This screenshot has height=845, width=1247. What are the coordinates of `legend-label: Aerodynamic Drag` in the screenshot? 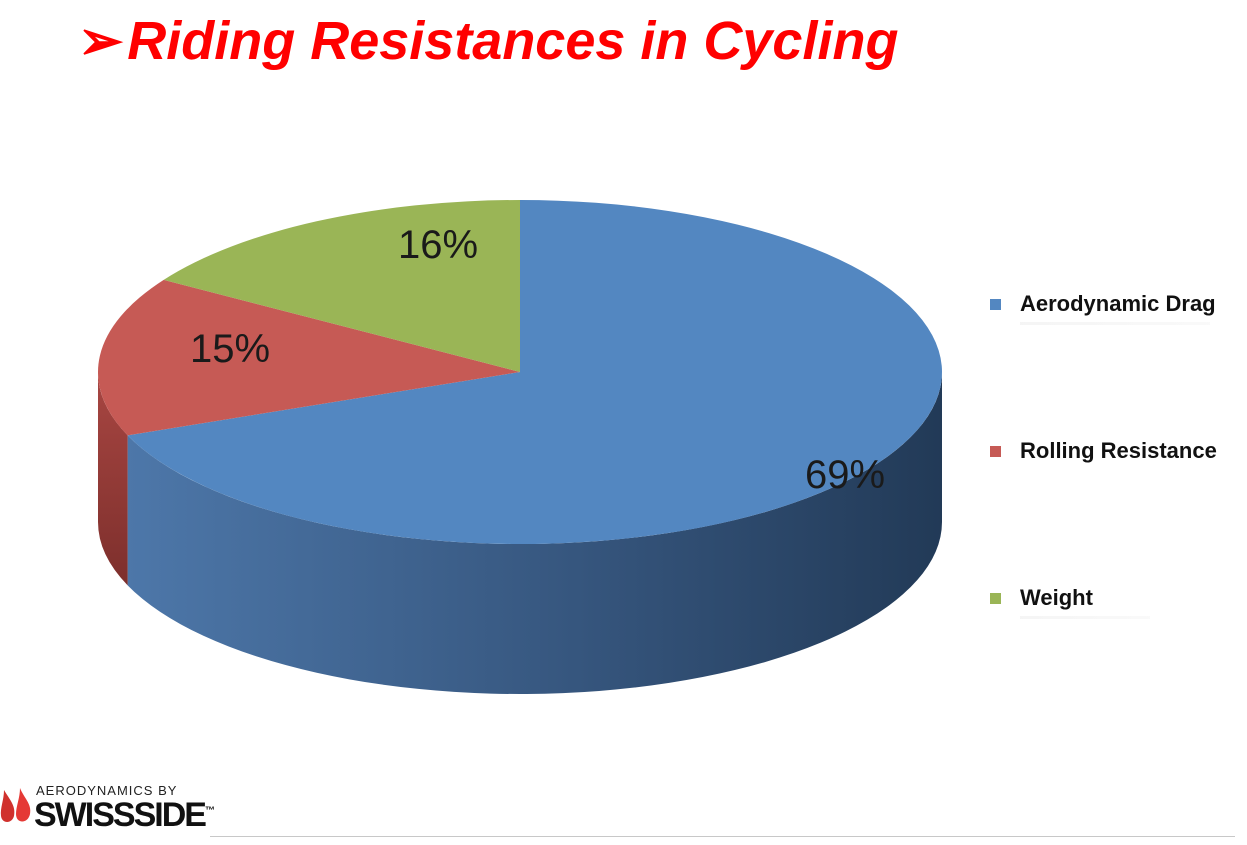 It's located at (1118, 303).